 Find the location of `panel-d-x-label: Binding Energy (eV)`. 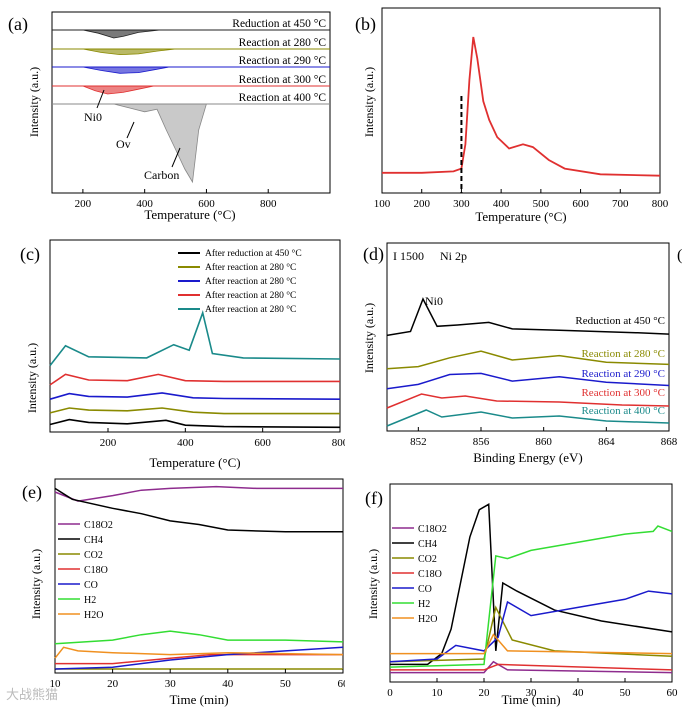

panel-d-x-label: Binding Energy (eV) is located at coordinates (528, 457).